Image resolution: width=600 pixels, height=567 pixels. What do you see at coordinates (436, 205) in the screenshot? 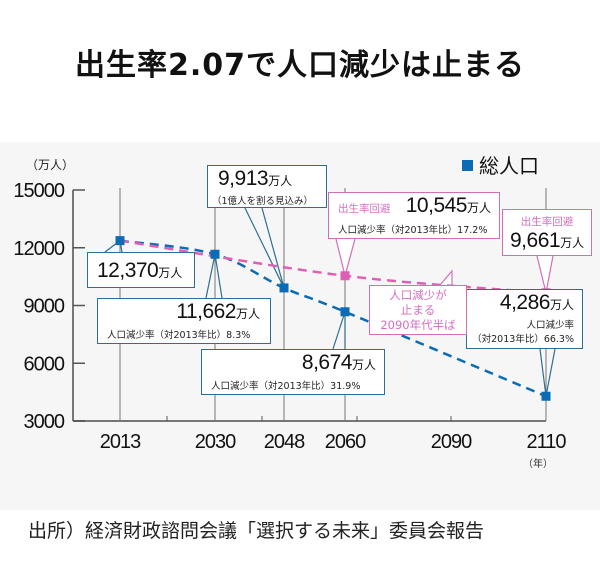
I see `callout-fertility-2060-value: 10,545` at bounding box center [436, 205].